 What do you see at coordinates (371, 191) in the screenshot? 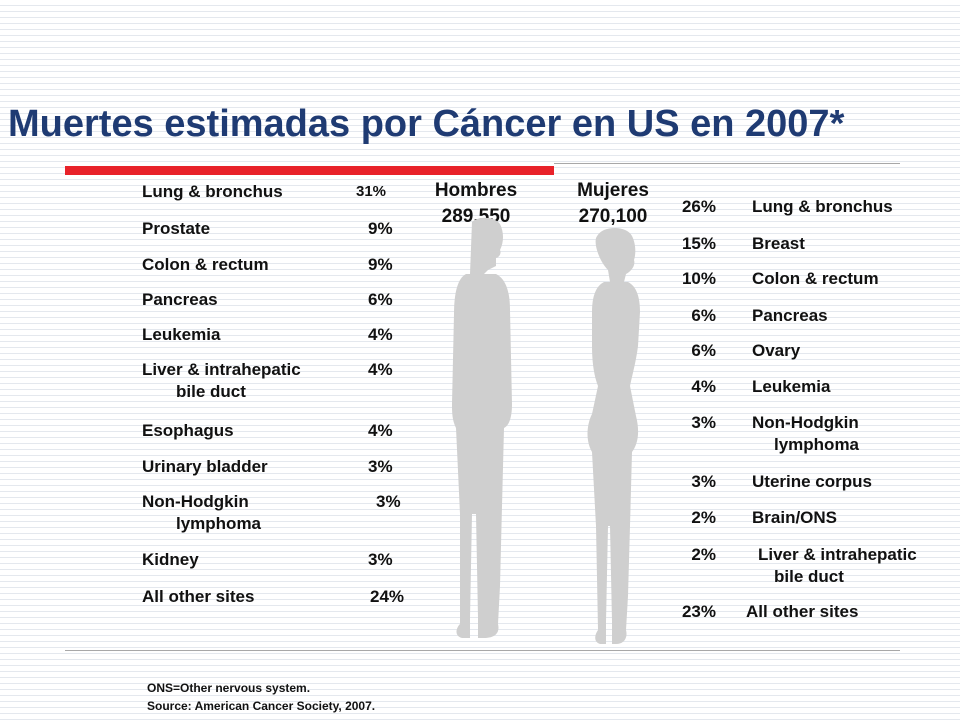
I see `men-row-pct: 31%` at bounding box center [371, 191].